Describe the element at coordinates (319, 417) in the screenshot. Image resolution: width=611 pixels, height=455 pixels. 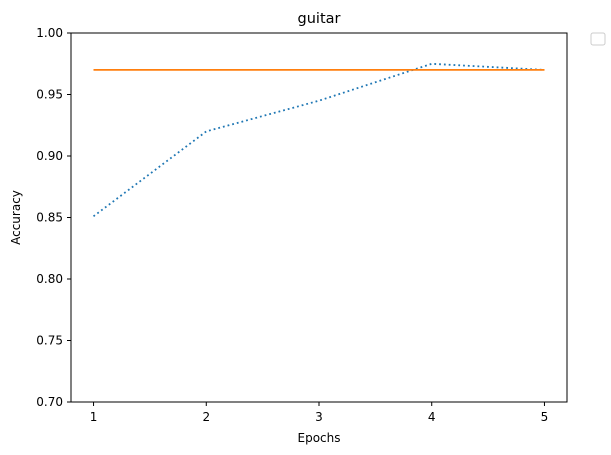
I see `x-tick-label: 3` at that location.